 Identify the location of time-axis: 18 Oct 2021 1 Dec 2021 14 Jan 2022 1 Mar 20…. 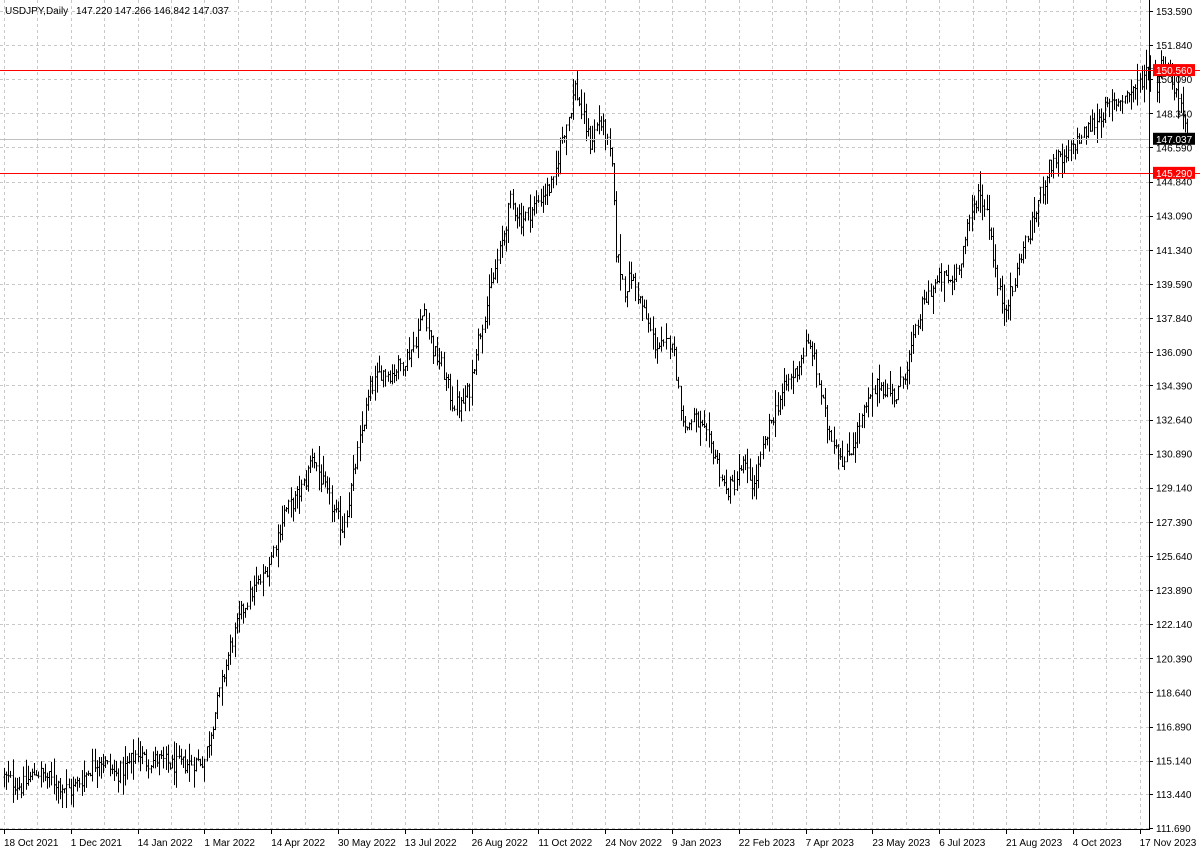
(600, 839).